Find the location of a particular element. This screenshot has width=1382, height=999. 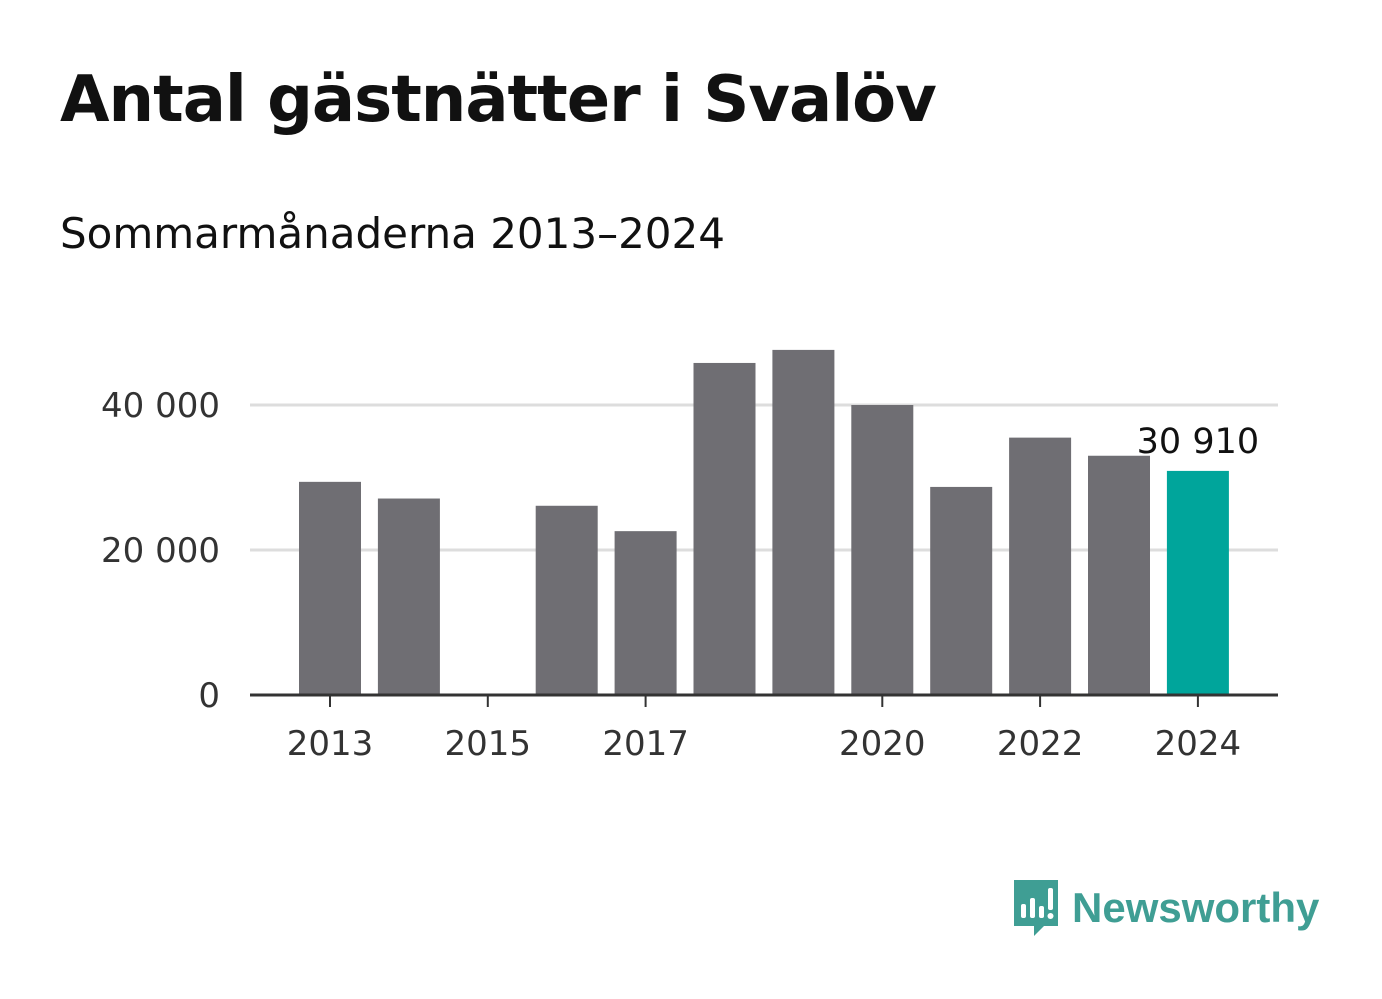

bar-highlight is located at coordinates (1197, 582).